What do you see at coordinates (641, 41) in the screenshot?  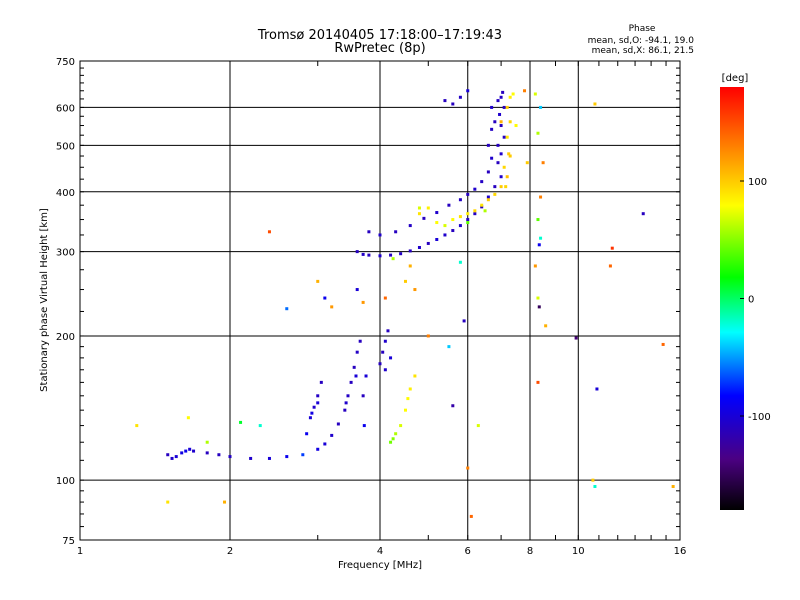 I see `stats-line-o: mean, sd,O: -94.1, 19.0` at bounding box center [641, 41].